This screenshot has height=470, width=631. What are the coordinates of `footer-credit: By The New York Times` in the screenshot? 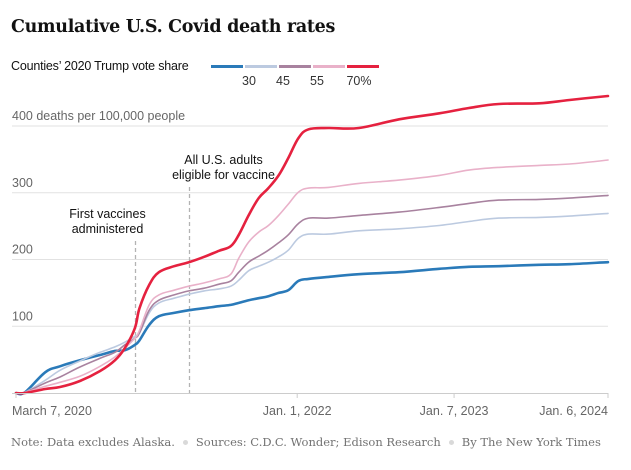 It's located at (531, 442).